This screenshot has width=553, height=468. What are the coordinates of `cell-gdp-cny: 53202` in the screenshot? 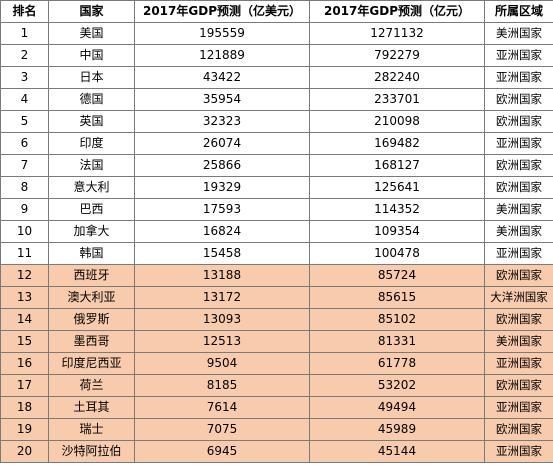 It's located at (397, 385).